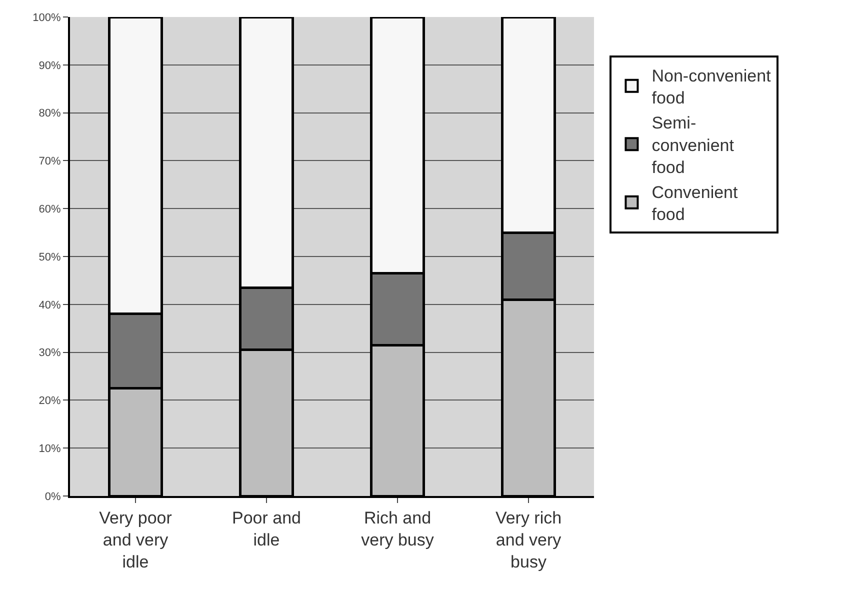 Image resolution: width=864 pixels, height=591 pixels. What do you see at coordinates (50, 162) in the screenshot?
I see `y-tick-label: 70%` at bounding box center [50, 162].